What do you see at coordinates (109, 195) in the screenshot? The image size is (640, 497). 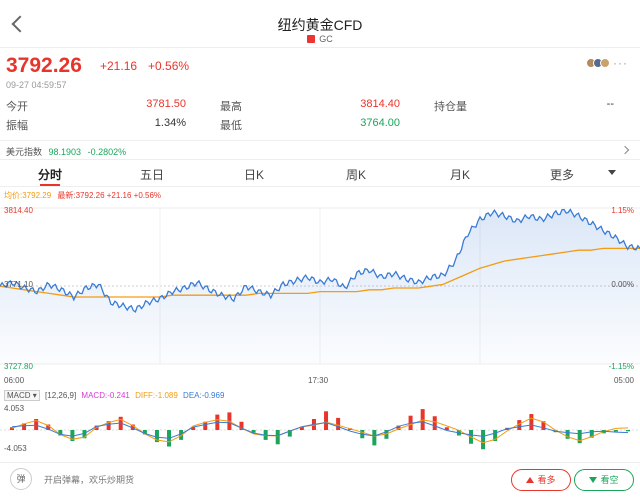 I see `legend-latest: 最新:3792.26 +21.16 +0.56%` at bounding box center [109, 195].